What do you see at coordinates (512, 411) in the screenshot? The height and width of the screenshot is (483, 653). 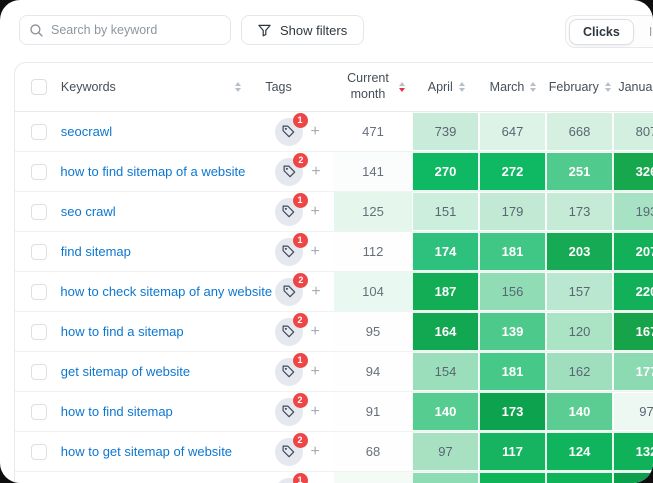 I see `heat-cell-march: 173` at bounding box center [512, 411].